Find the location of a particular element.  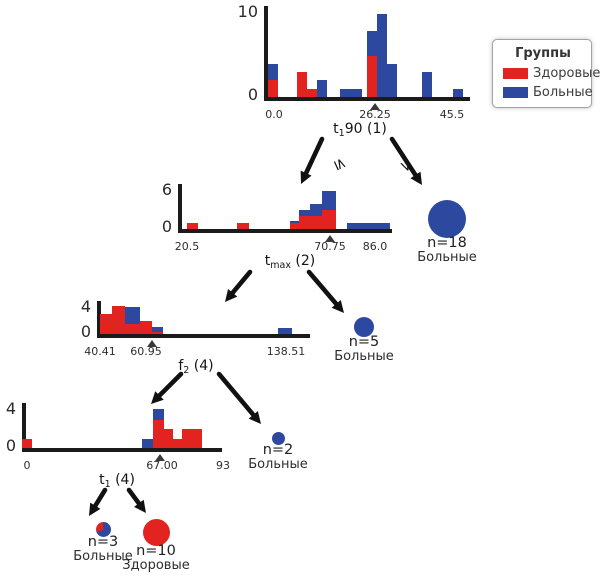

sick-swatch-icon is located at coordinates (515, 92).